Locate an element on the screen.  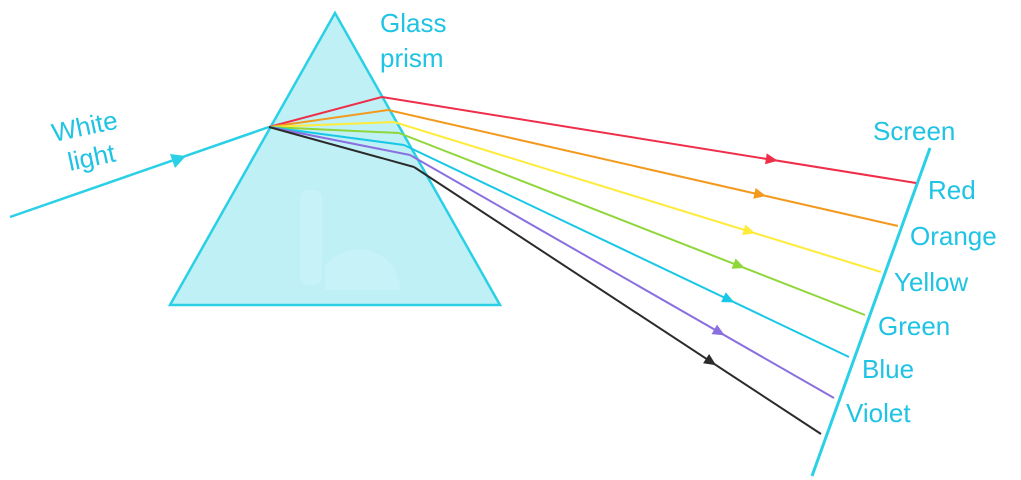
orange-label: Orange is located at coordinates (953, 236).